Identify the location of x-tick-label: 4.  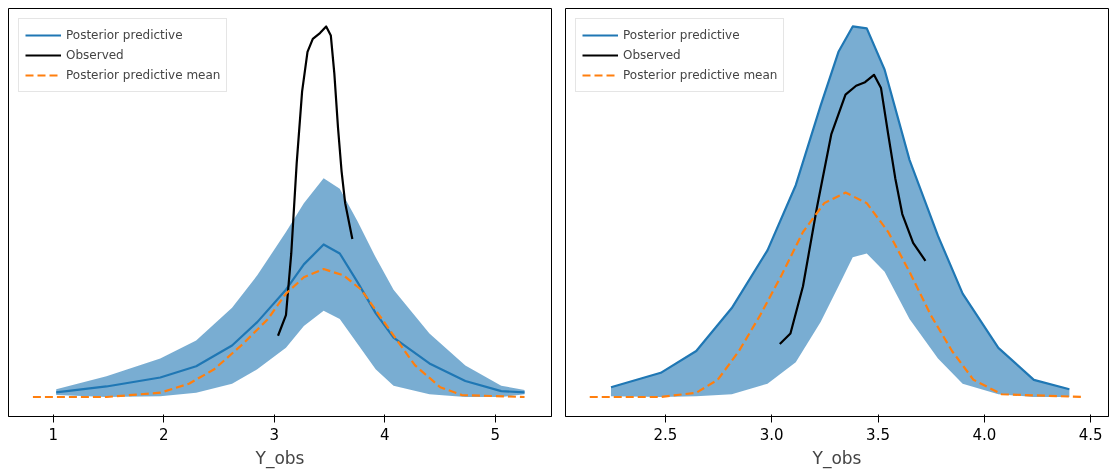
(384, 434).